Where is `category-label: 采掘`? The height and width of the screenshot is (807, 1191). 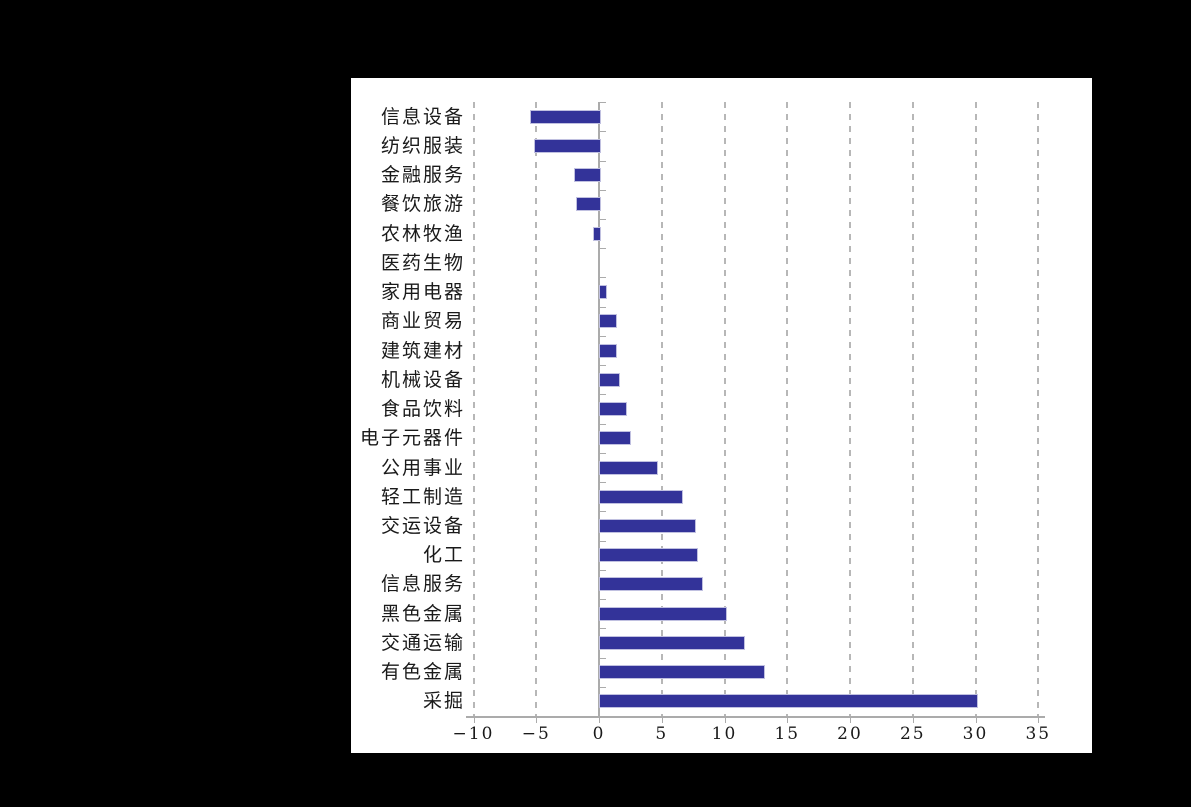
category-label: 采掘 is located at coordinates (443, 701).